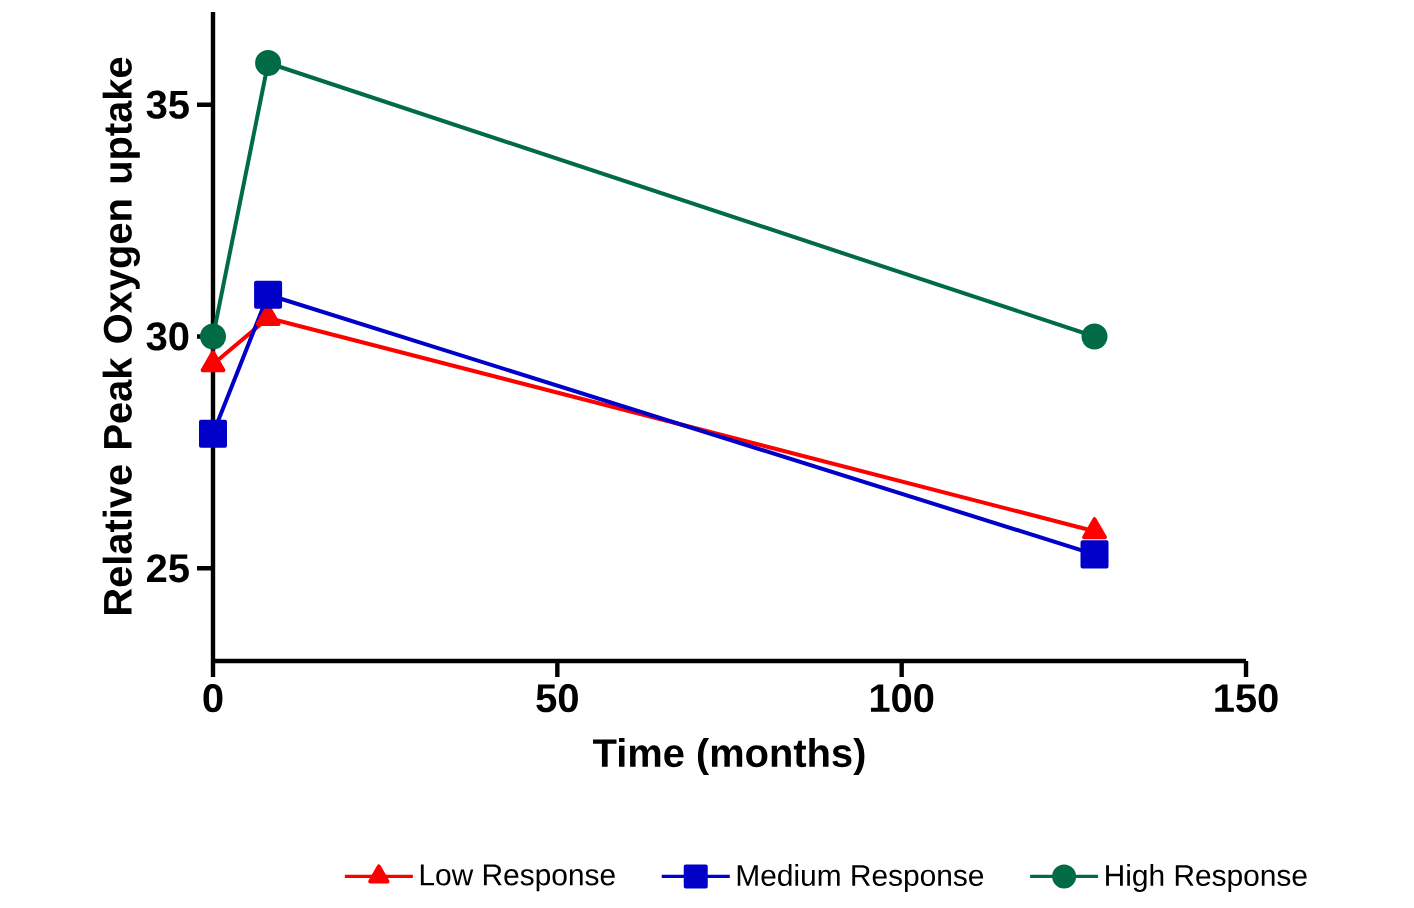 The height and width of the screenshot is (908, 1414). I want to click on x-tick-label: 50, so click(557, 698).